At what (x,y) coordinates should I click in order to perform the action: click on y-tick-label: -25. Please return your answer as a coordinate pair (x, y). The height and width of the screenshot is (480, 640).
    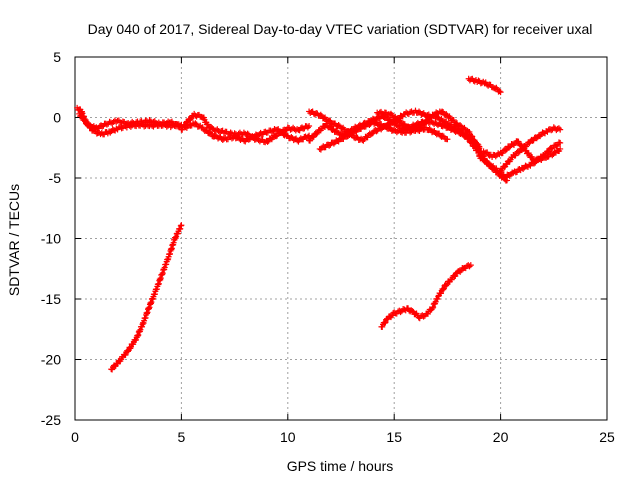
    Looking at the image, I should click on (51, 420).